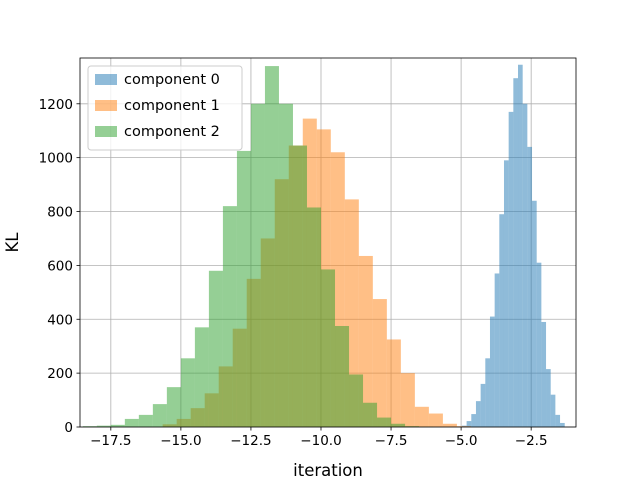 The image size is (640, 480). Describe the element at coordinates (250, 441) in the screenshot. I see `x-tick-label: −12.5` at that location.